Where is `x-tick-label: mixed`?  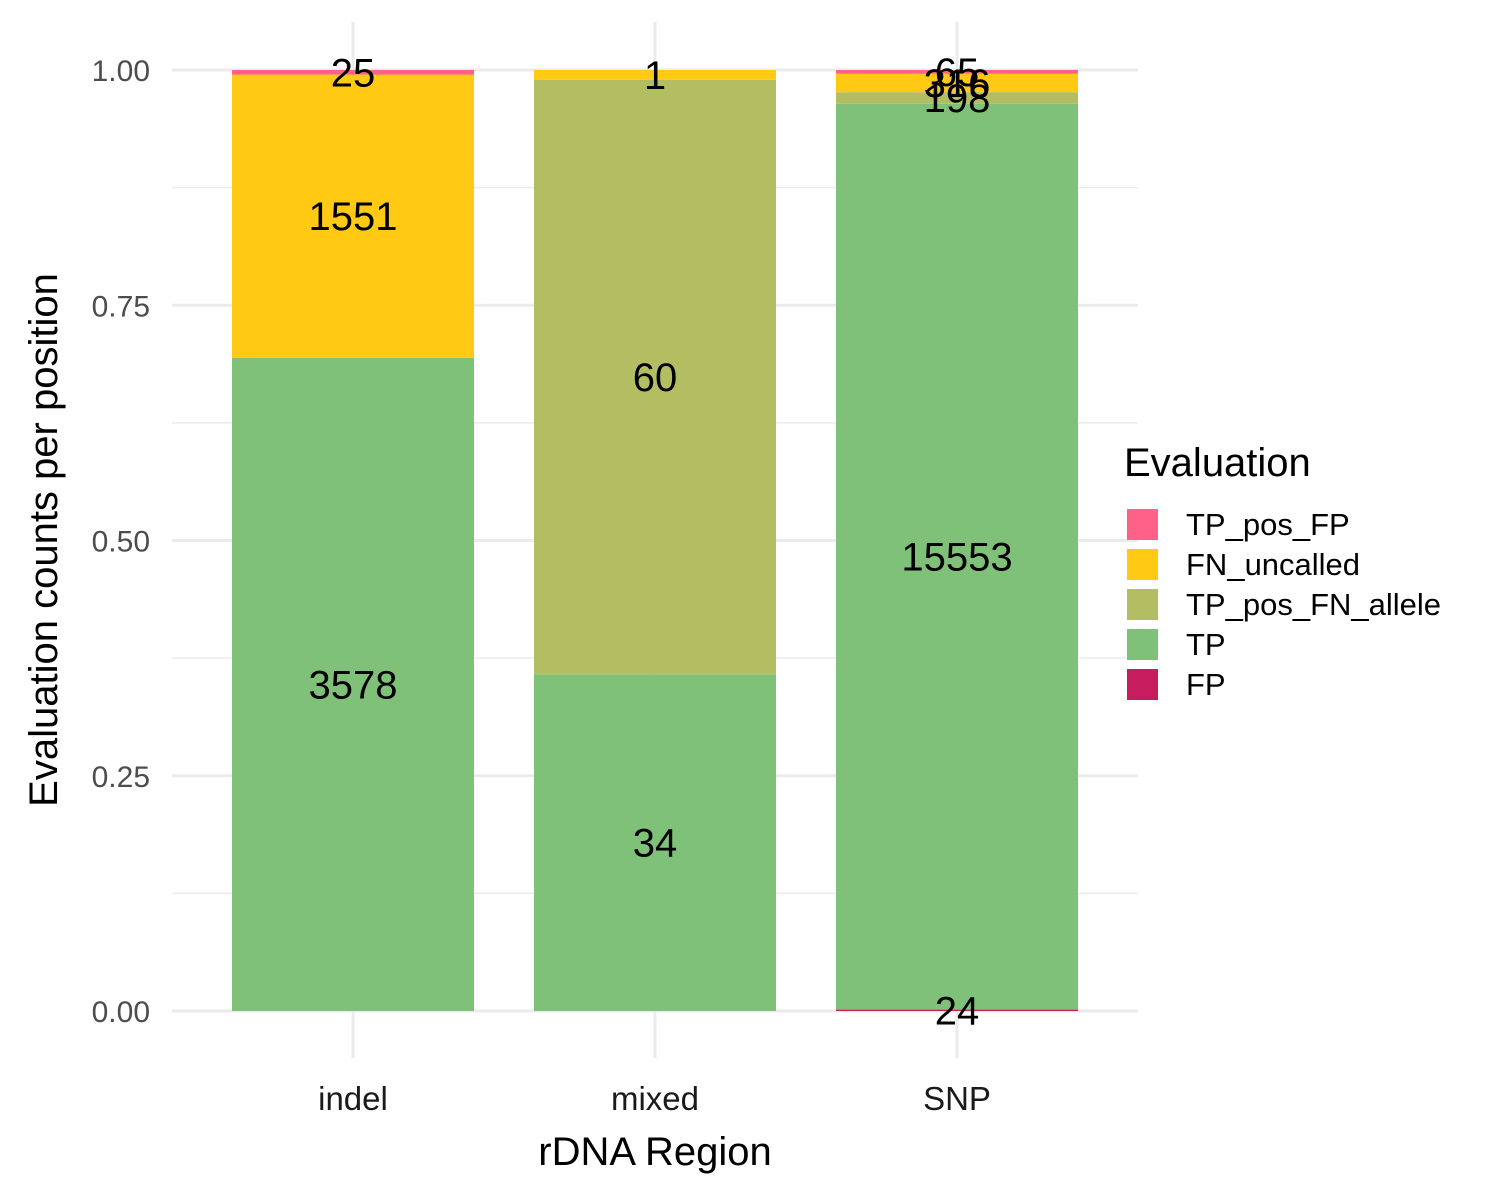 x-tick-label: mixed is located at coordinates (655, 1098).